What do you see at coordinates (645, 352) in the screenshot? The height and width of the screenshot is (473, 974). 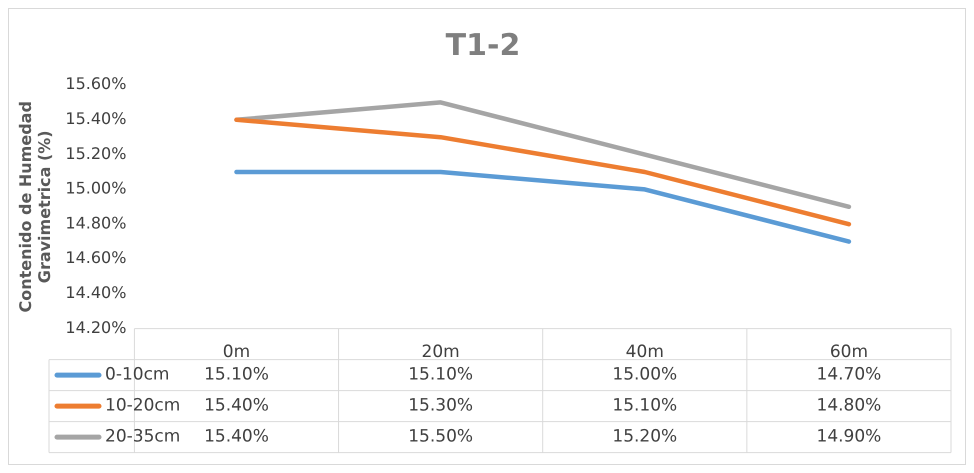 I see `x-tick-label: 40m` at bounding box center [645, 352].